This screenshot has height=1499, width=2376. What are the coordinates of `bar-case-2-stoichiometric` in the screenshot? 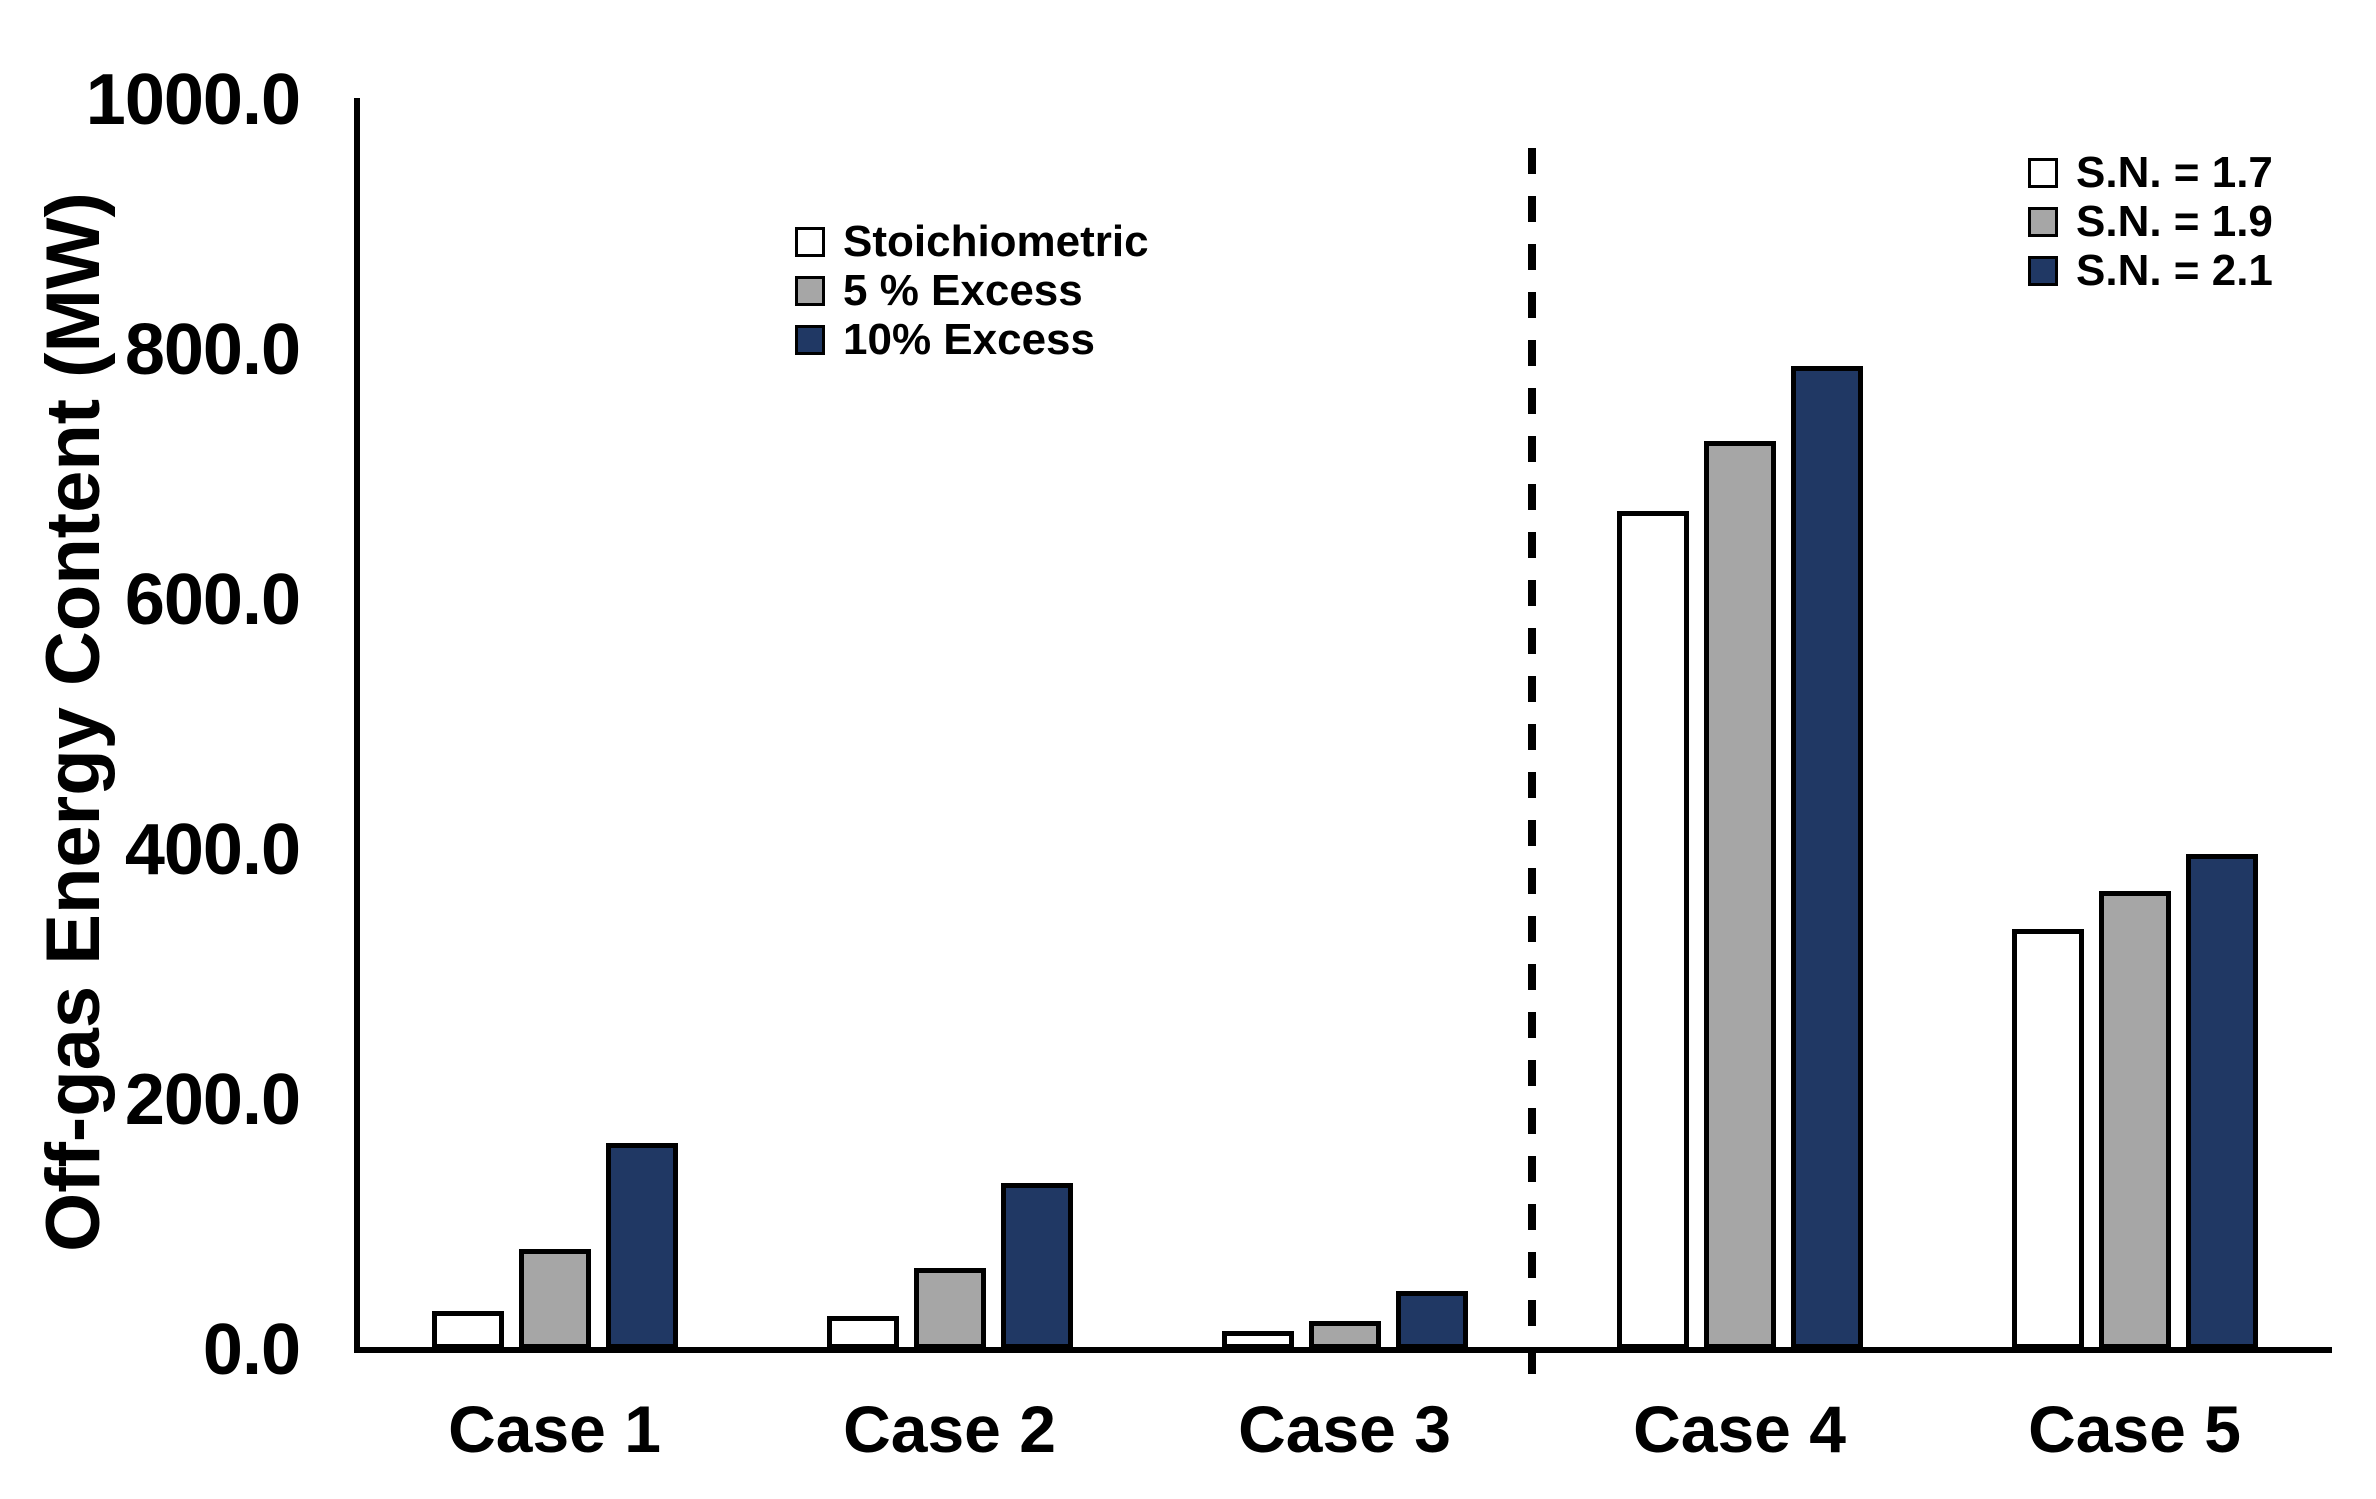 It's located at (862, 1332).